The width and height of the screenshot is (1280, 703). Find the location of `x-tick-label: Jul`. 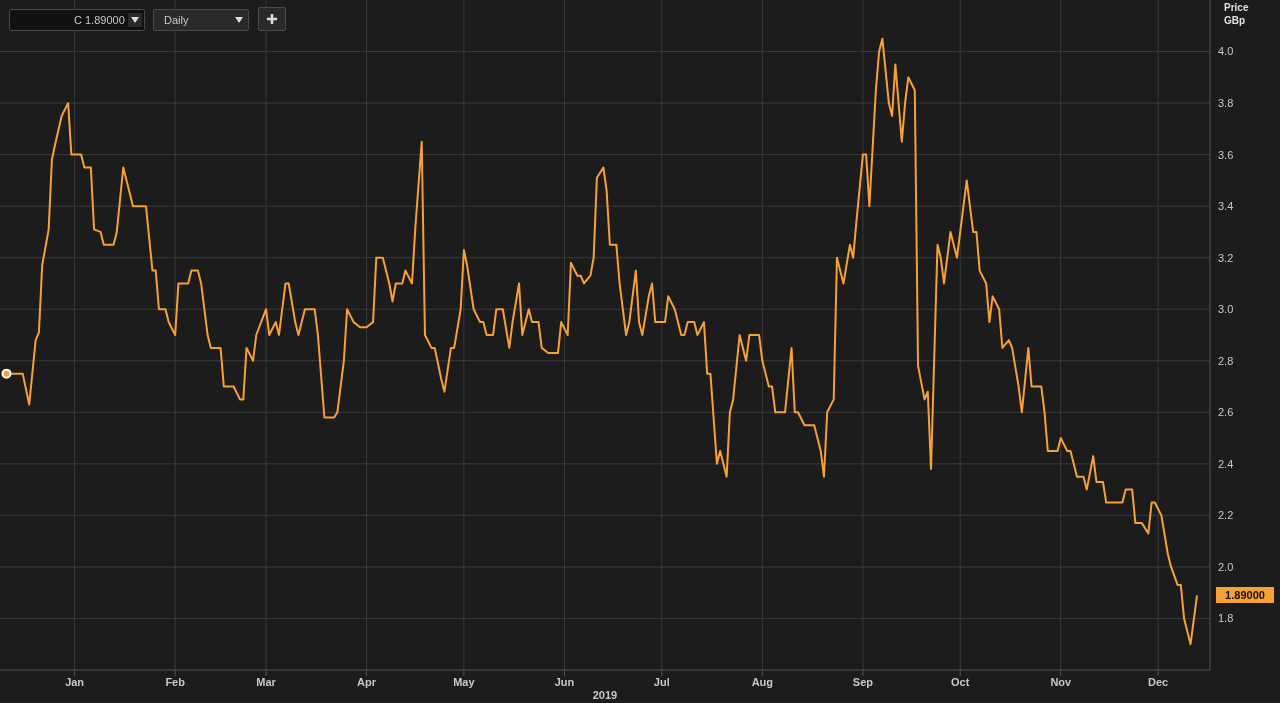

x-tick-label: Jul is located at coordinates (661, 681).